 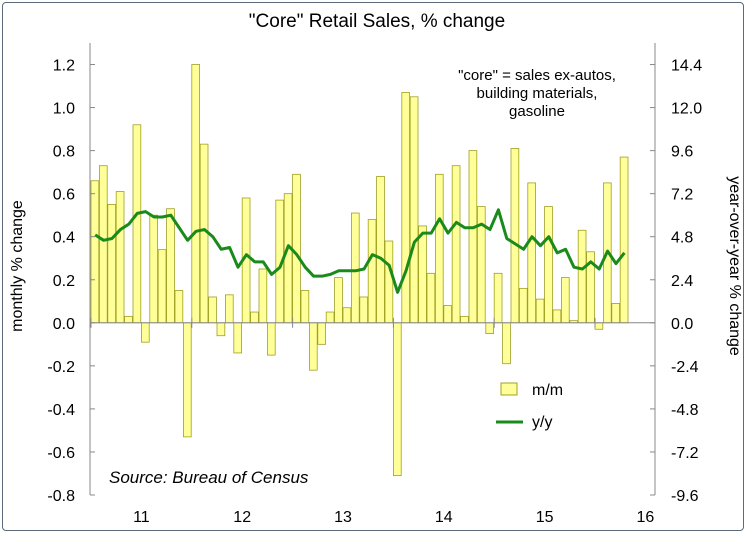 What do you see at coordinates (529, 406) in the screenshot?
I see `legend: m/m y/y` at bounding box center [529, 406].